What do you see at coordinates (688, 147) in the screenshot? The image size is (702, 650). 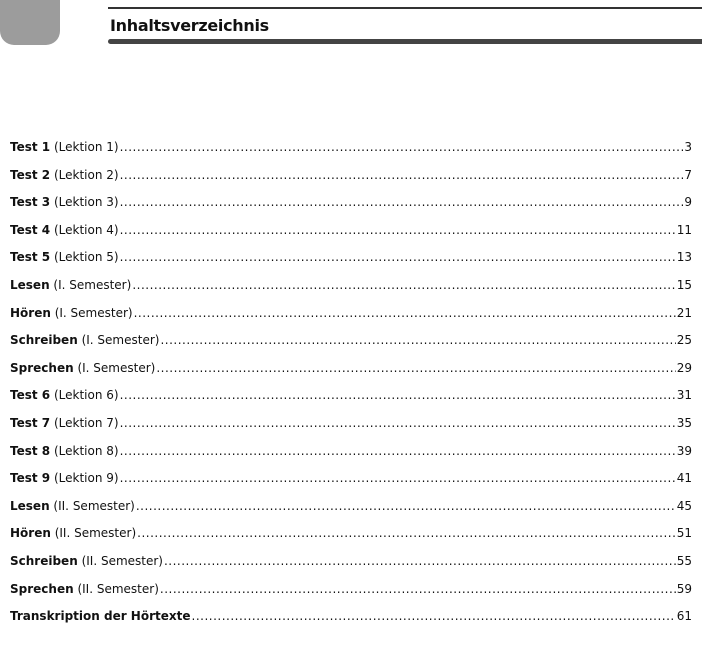 I see `page-number: 3` at bounding box center [688, 147].